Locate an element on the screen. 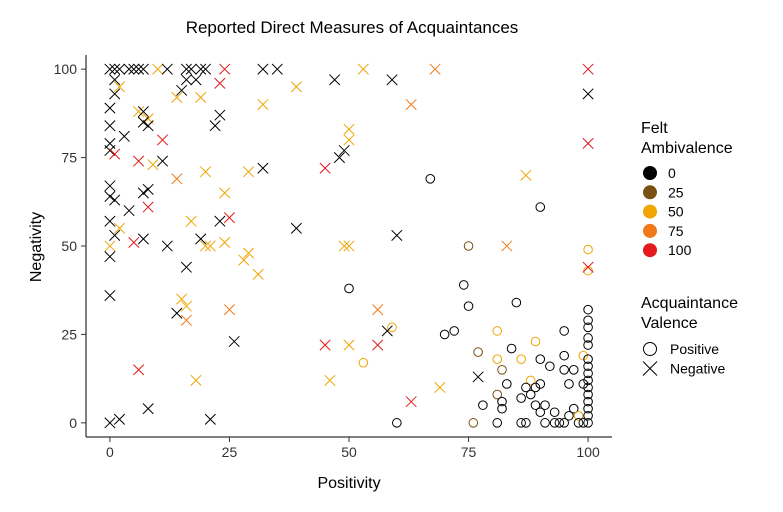  x-tick-label: 100 is located at coordinates (588, 452).